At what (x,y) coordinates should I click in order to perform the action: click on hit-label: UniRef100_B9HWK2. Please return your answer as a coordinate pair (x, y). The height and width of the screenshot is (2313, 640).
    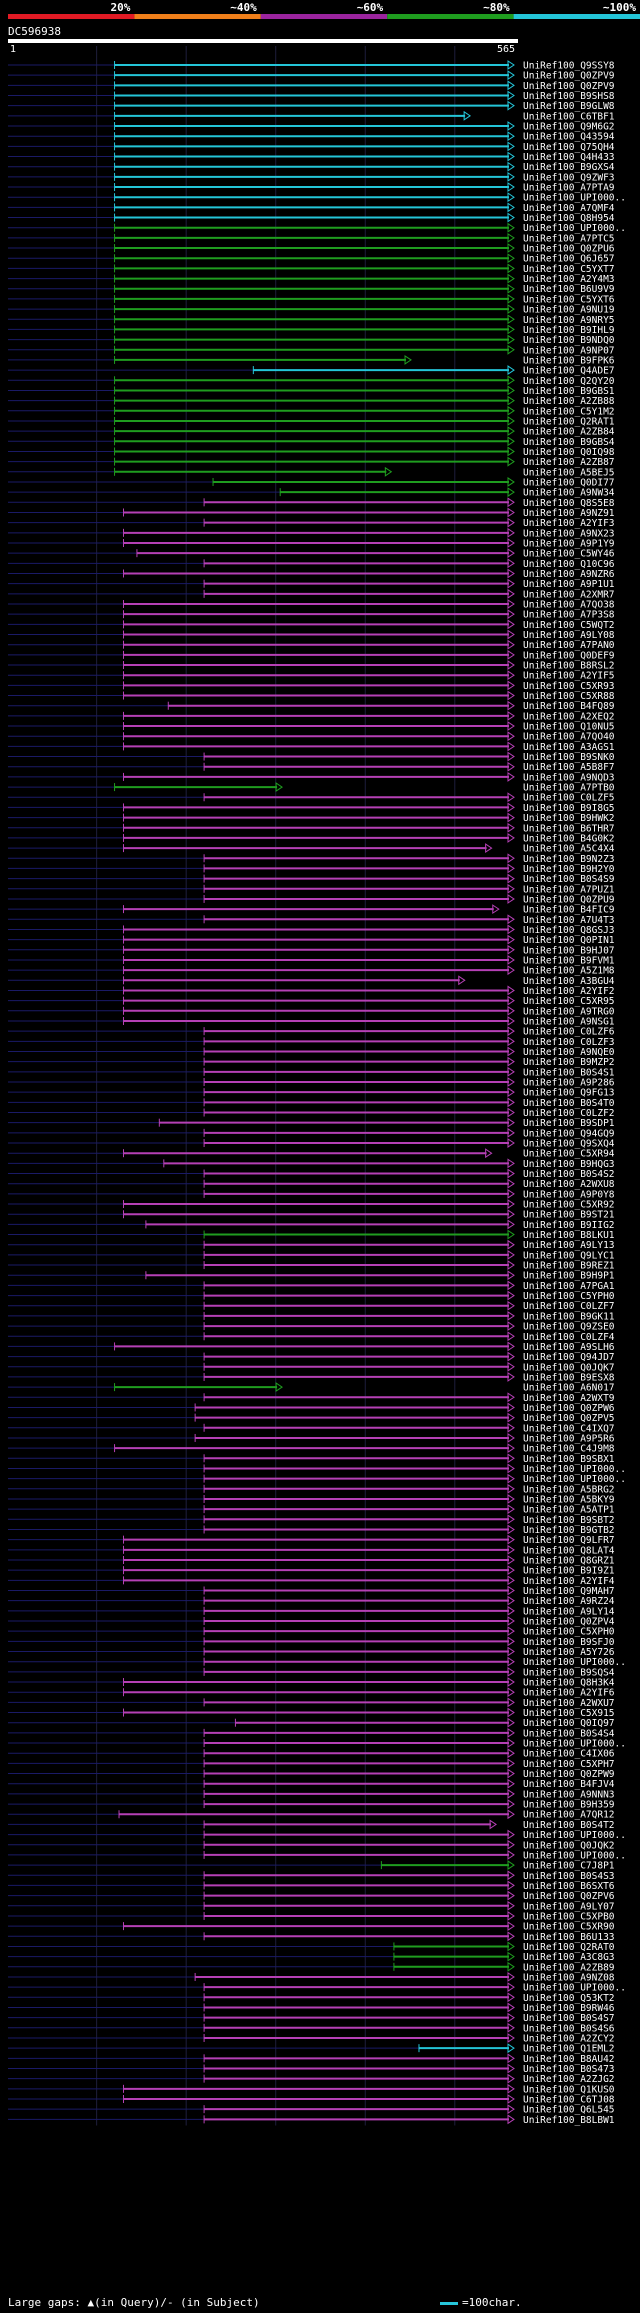
    Looking at the image, I should click on (569, 818).